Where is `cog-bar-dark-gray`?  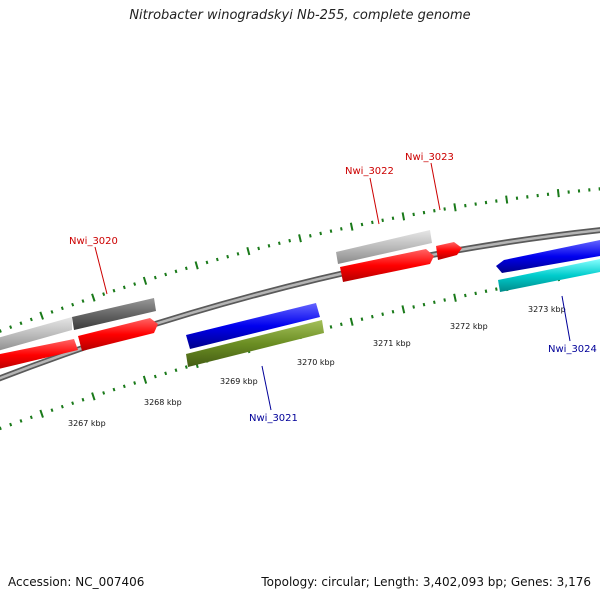 cog-bar-dark-gray is located at coordinates (114, 314).